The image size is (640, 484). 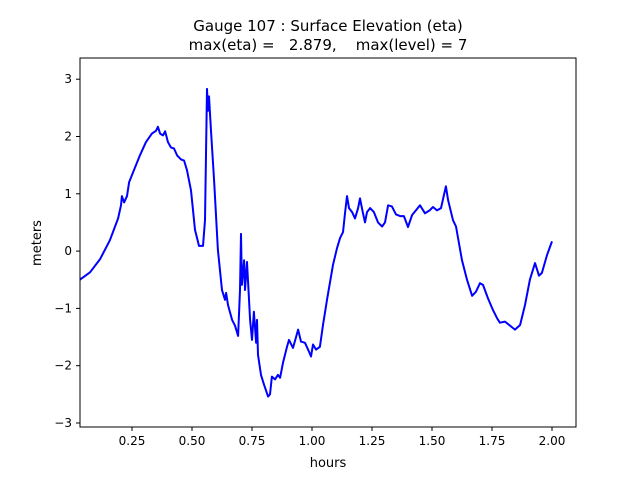 I want to click on y-tick-label: 2, so click(x=68, y=136).